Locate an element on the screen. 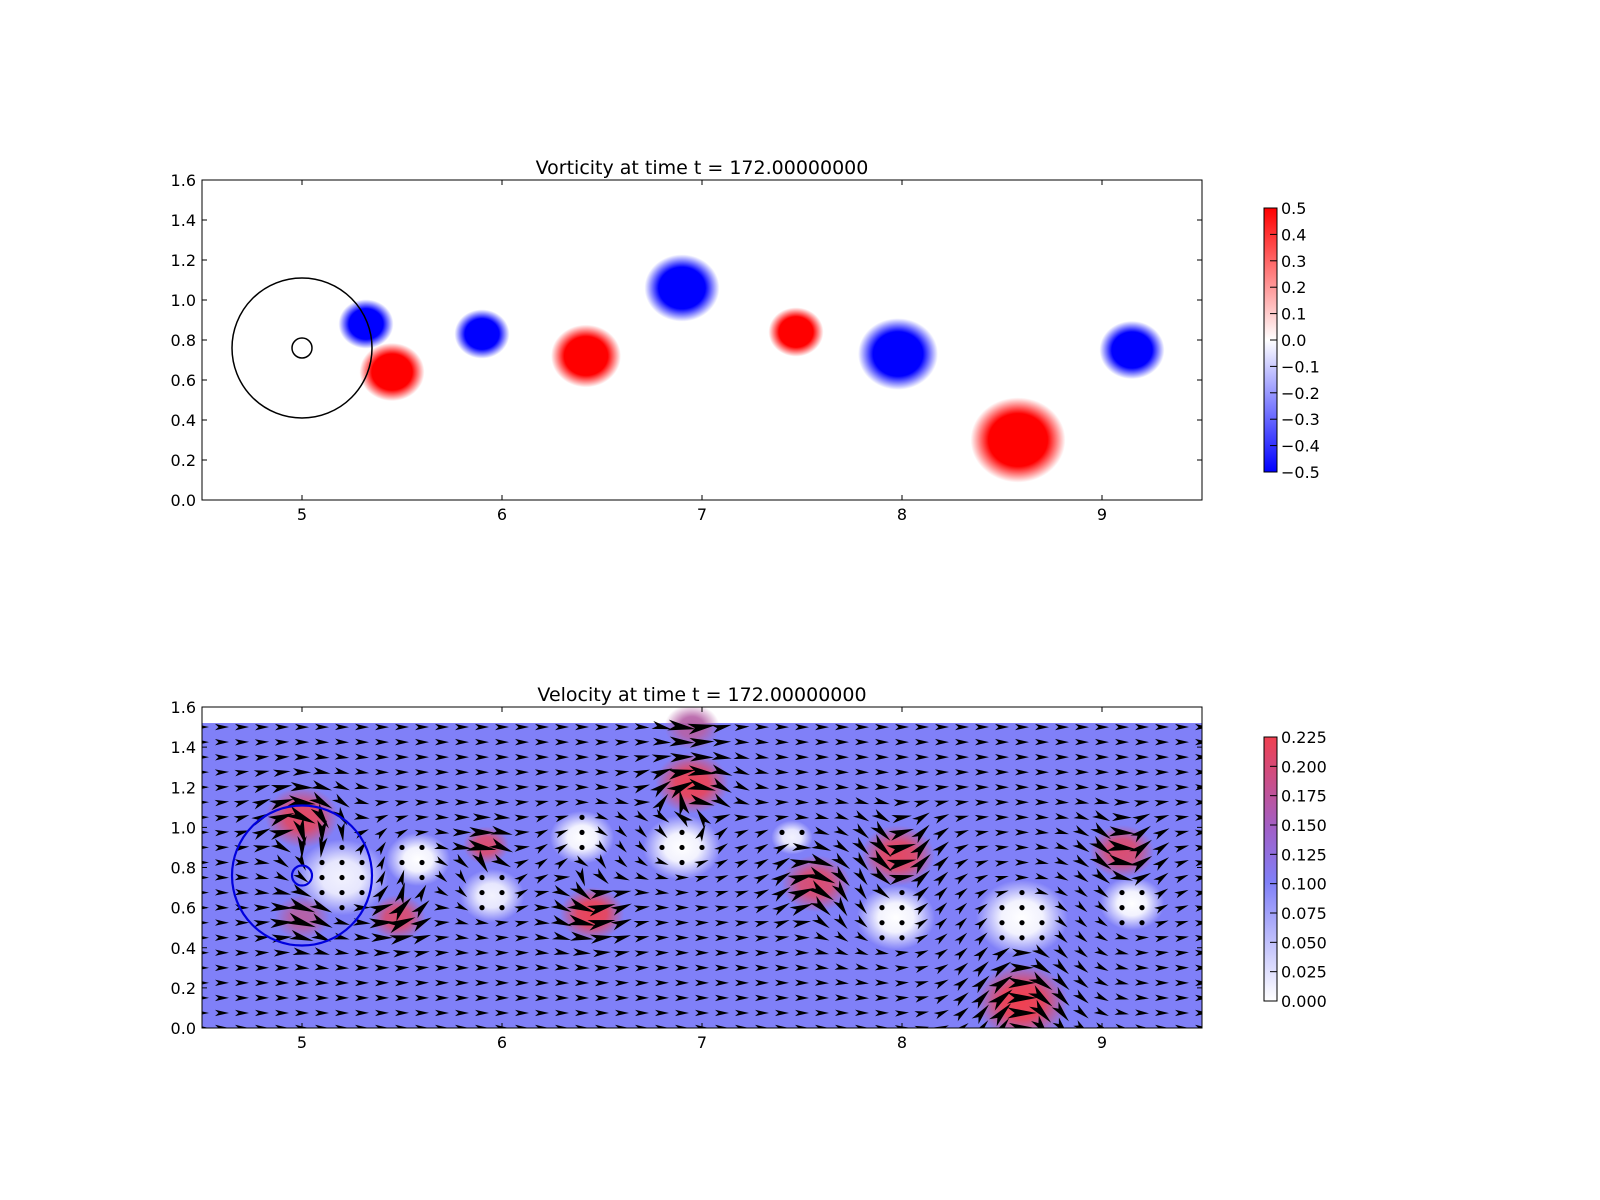  velocity-colorbar-label: 0.200 is located at coordinates (1304, 766).